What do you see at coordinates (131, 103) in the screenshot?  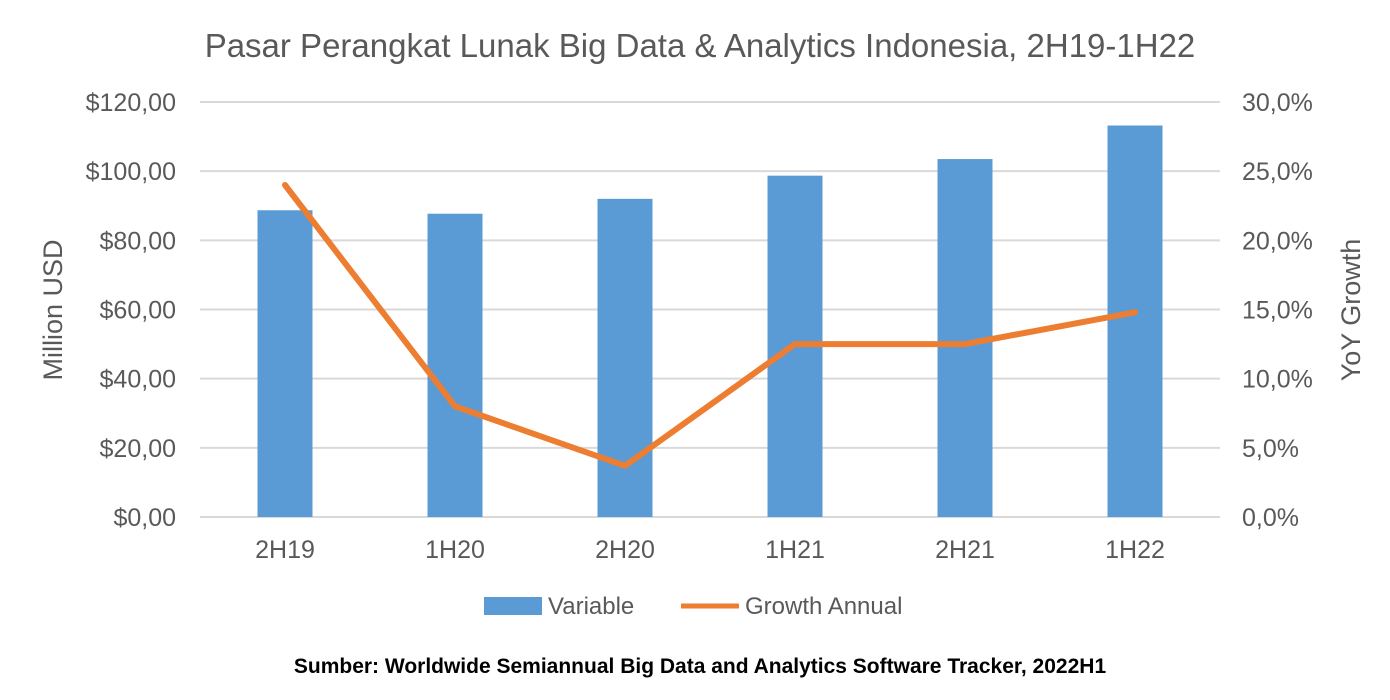 I see `left-tick-label: $120,00` at bounding box center [131, 103].